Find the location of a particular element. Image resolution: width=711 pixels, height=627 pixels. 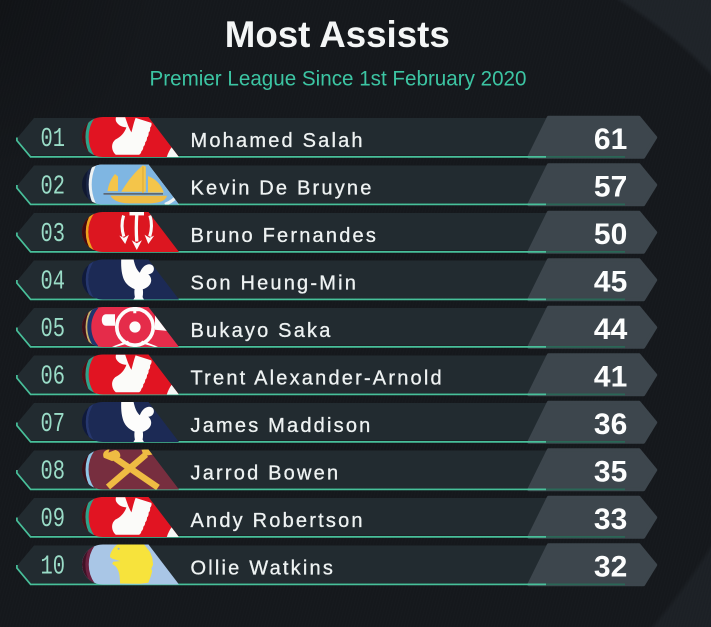

svg-text: 41 is located at coordinates (610, 377).